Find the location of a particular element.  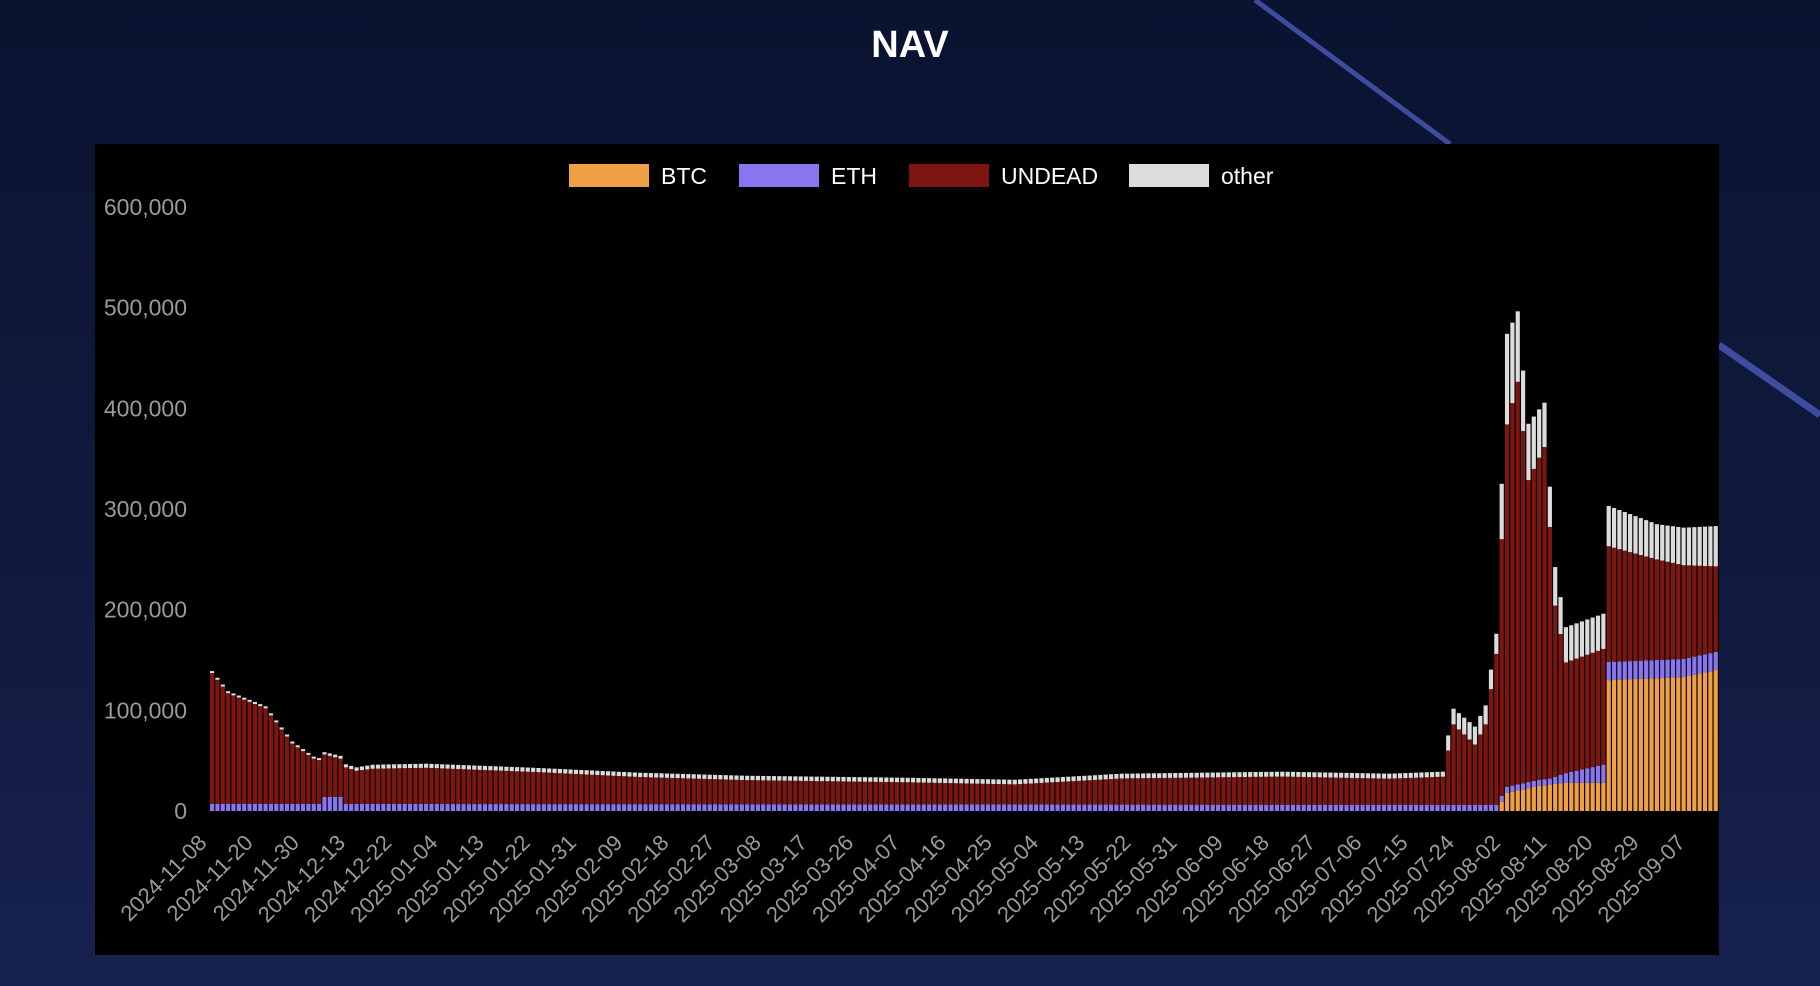

legend-label-undead: UNDEAD is located at coordinates (1049, 176).